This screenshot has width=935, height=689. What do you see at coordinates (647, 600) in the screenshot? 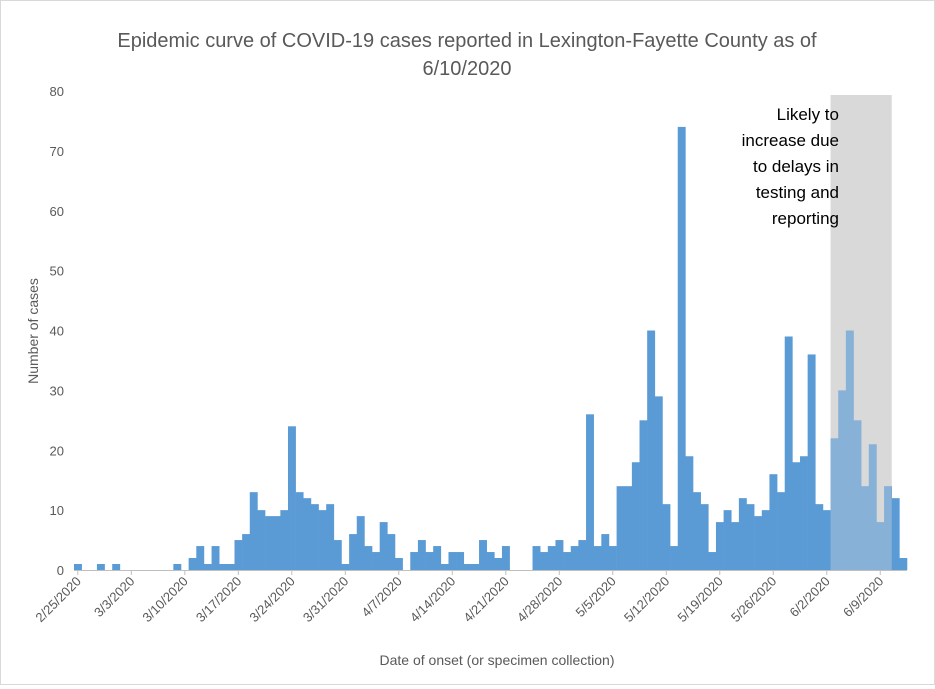
I see `x-tick-label: 5/12/2020` at bounding box center [647, 600].